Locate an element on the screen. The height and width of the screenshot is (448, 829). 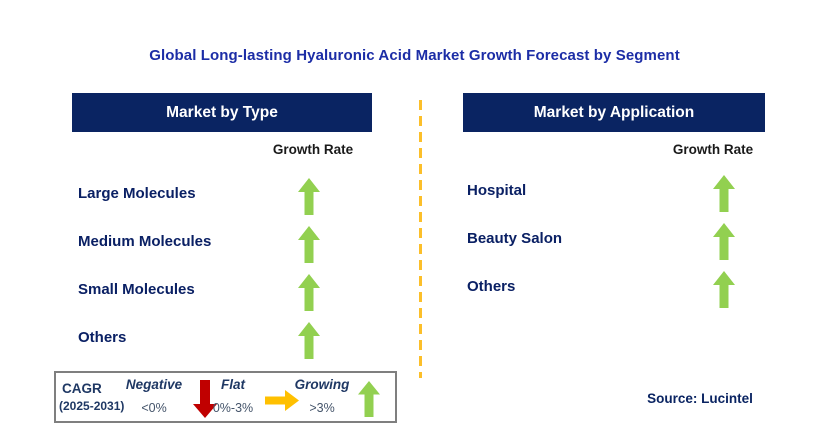
panel-header-application: Market by Application is located at coordinates (614, 112).